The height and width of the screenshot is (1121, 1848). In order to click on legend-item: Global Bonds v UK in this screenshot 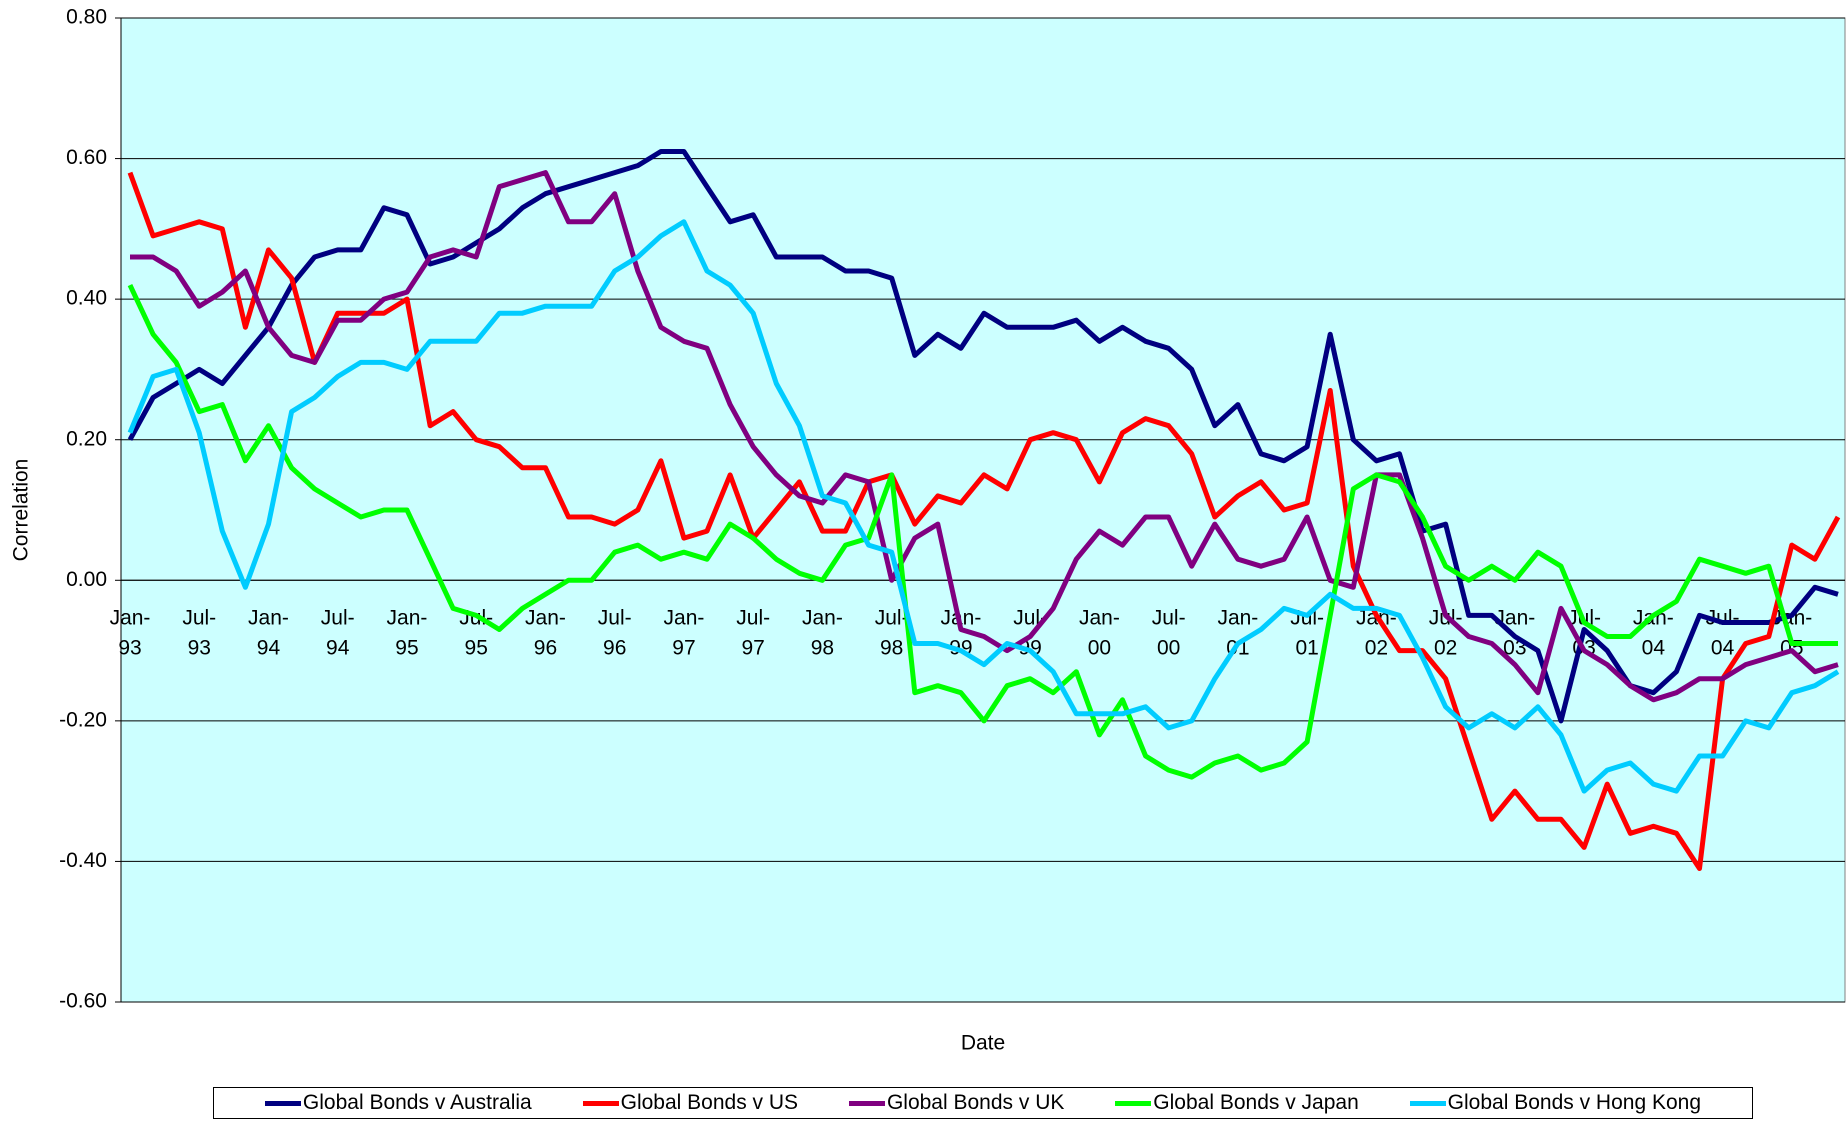, I will do `click(956, 1103)`.